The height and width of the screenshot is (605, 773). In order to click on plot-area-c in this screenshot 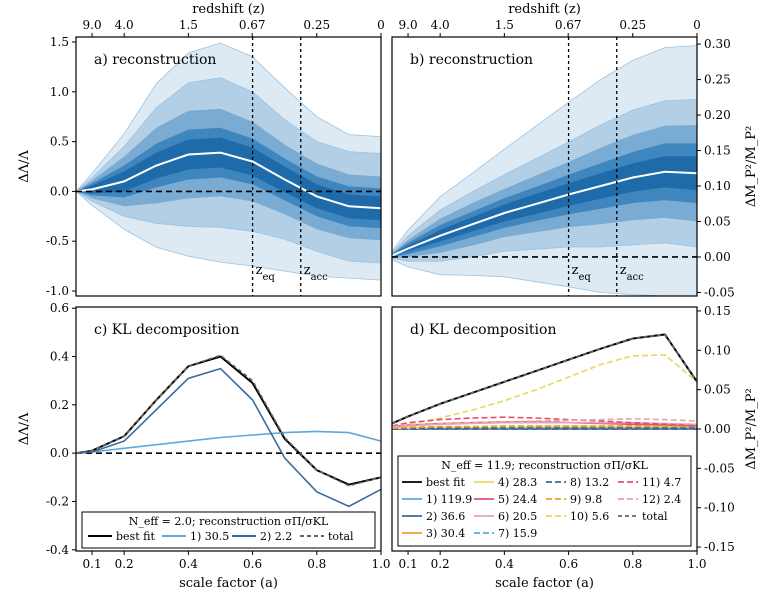, I will do `click(228, 431)`.